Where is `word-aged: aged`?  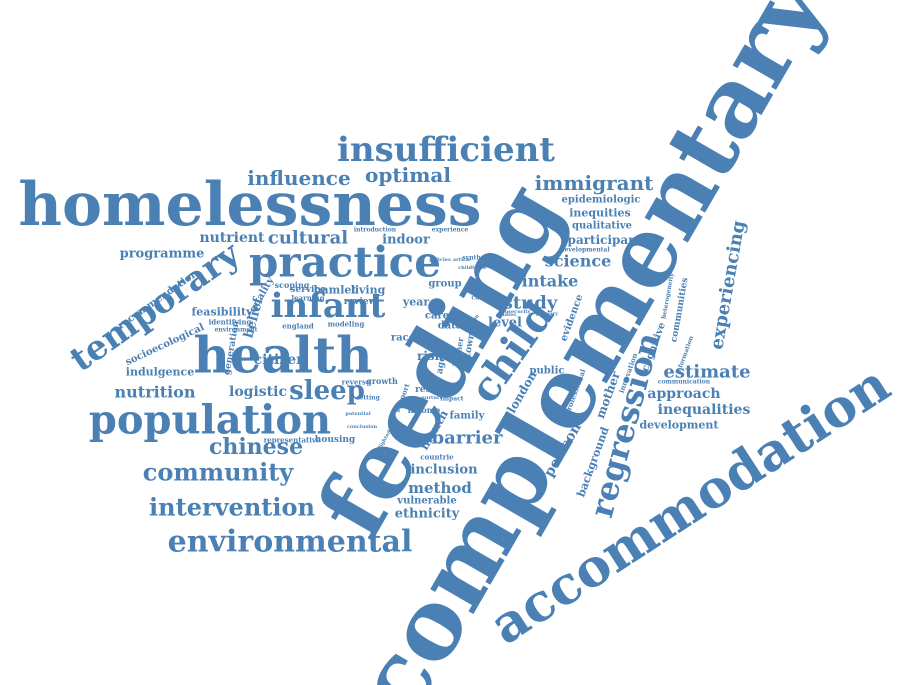
word-aged: aged is located at coordinates (442, 362).